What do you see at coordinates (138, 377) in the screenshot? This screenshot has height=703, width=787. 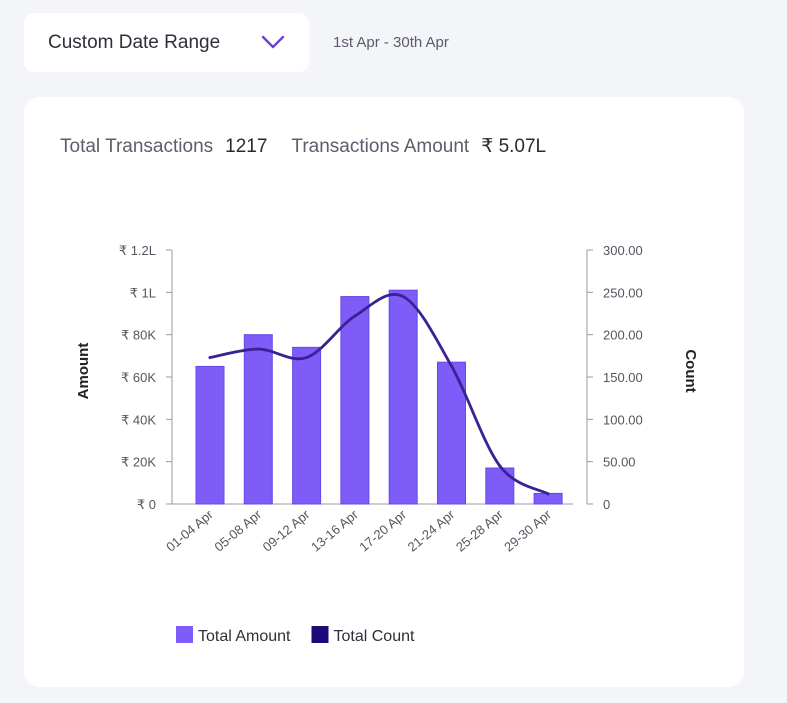 I see `y-tick-label: ₹ 60K` at bounding box center [138, 377].